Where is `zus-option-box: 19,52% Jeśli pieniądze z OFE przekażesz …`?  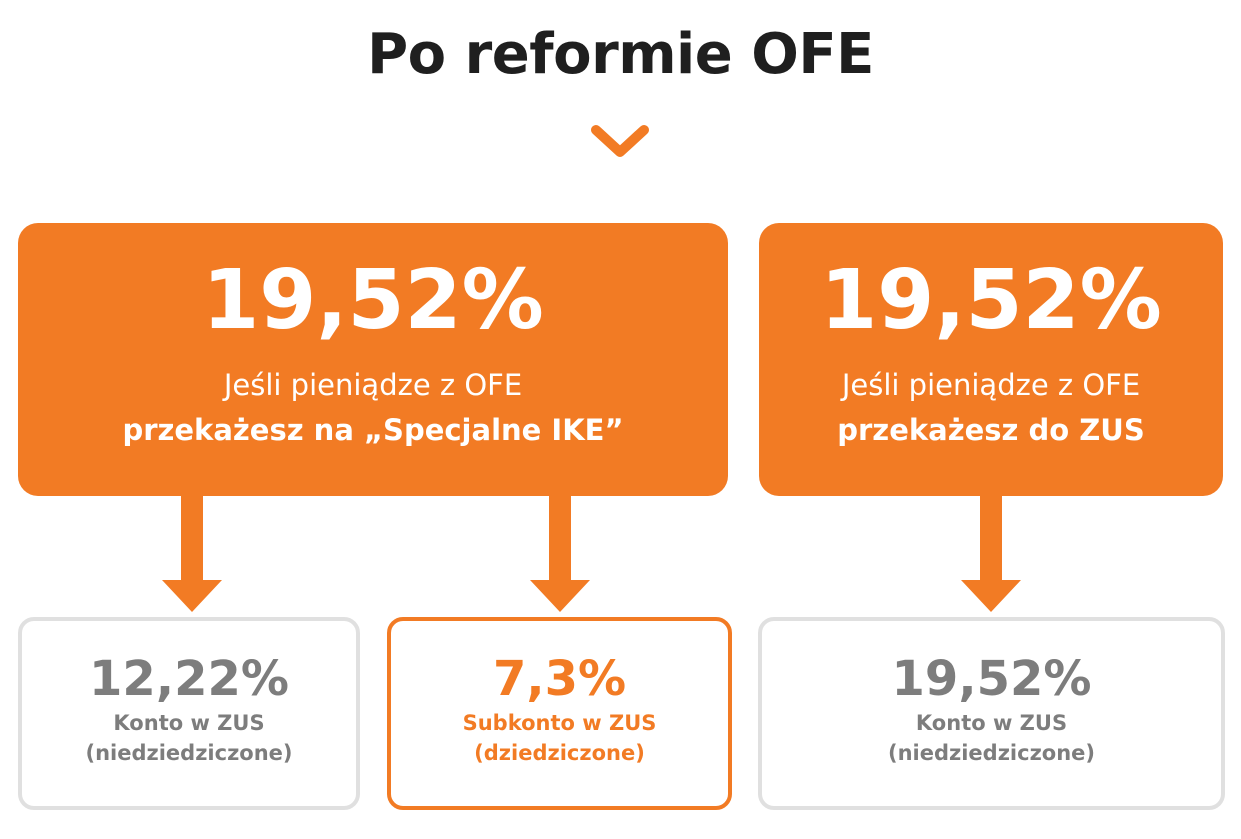 zus-option-box: 19,52% Jeśli pieniądze z OFE przekażesz … is located at coordinates (991, 359).